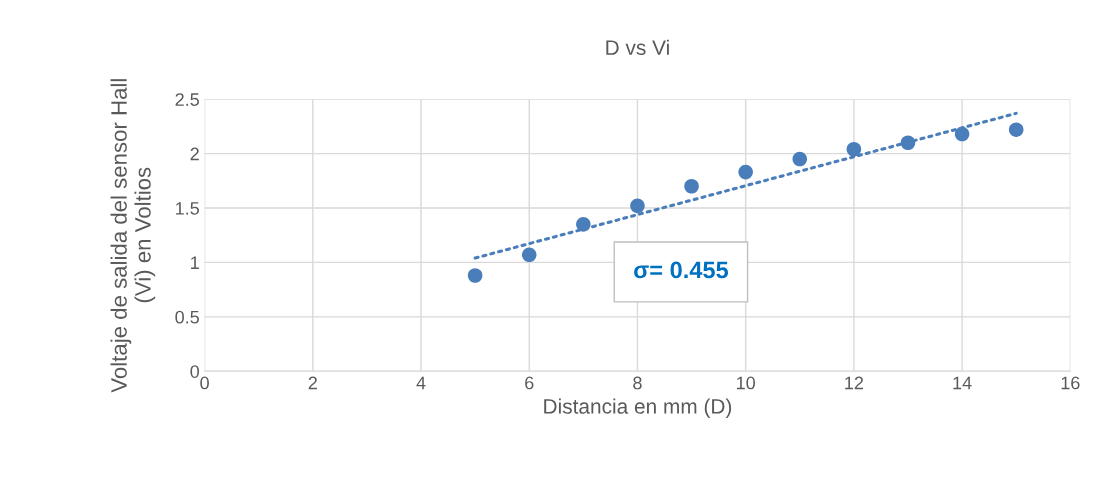 The width and height of the screenshot is (1100, 484). What do you see at coordinates (681, 270) in the screenshot?
I see `annotation: σ= 0.455` at bounding box center [681, 270].